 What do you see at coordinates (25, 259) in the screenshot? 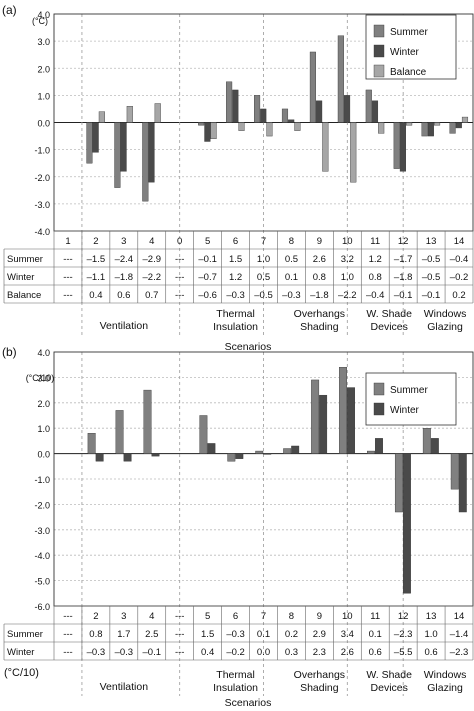
I see `table-row-label: Summer` at bounding box center [25, 259].